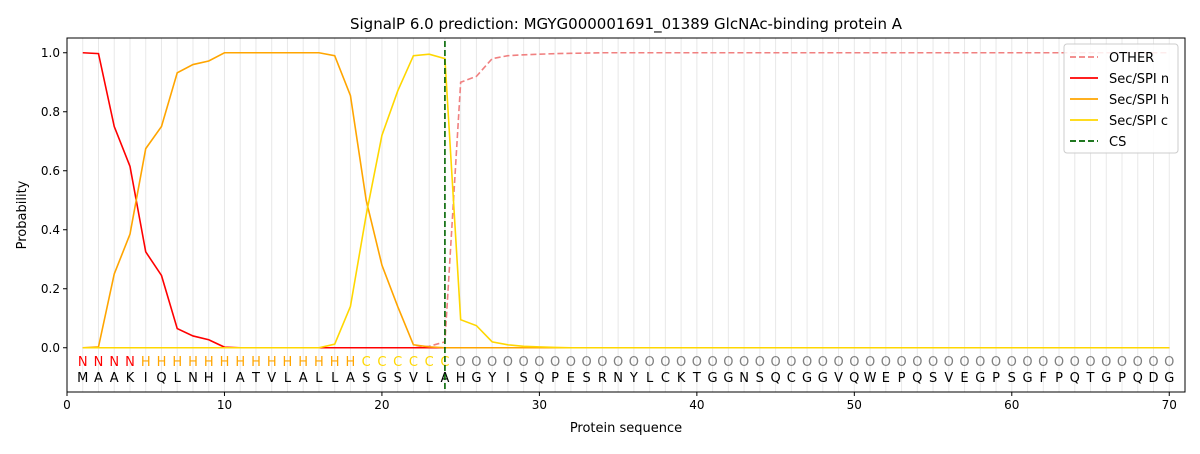 The height and width of the screenshot is (454, 1200). I want to click on y-tick-label: 1.0, so click(50, 53).